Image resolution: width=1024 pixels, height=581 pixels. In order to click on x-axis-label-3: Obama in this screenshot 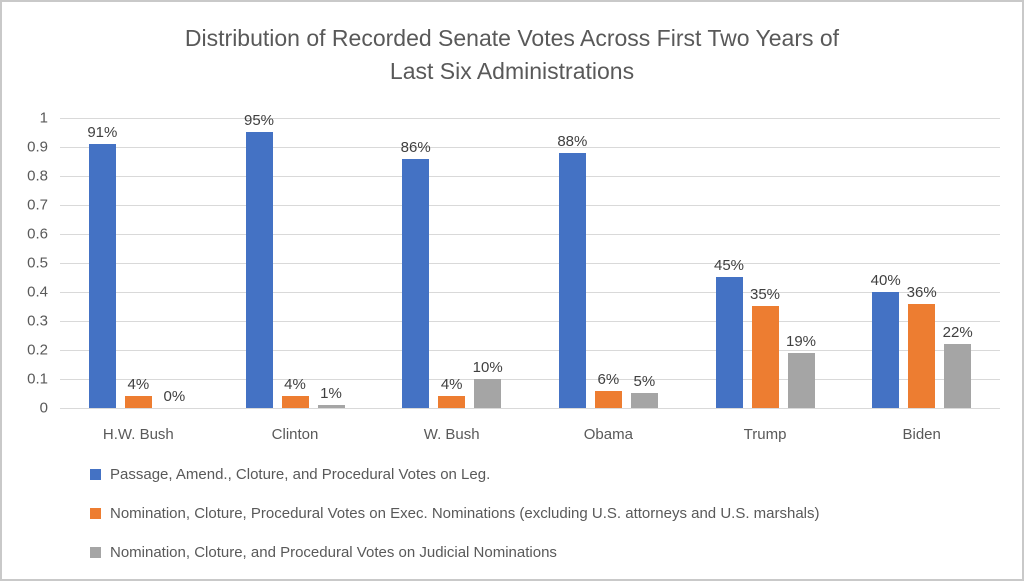, I will do `click(608, 434)`.